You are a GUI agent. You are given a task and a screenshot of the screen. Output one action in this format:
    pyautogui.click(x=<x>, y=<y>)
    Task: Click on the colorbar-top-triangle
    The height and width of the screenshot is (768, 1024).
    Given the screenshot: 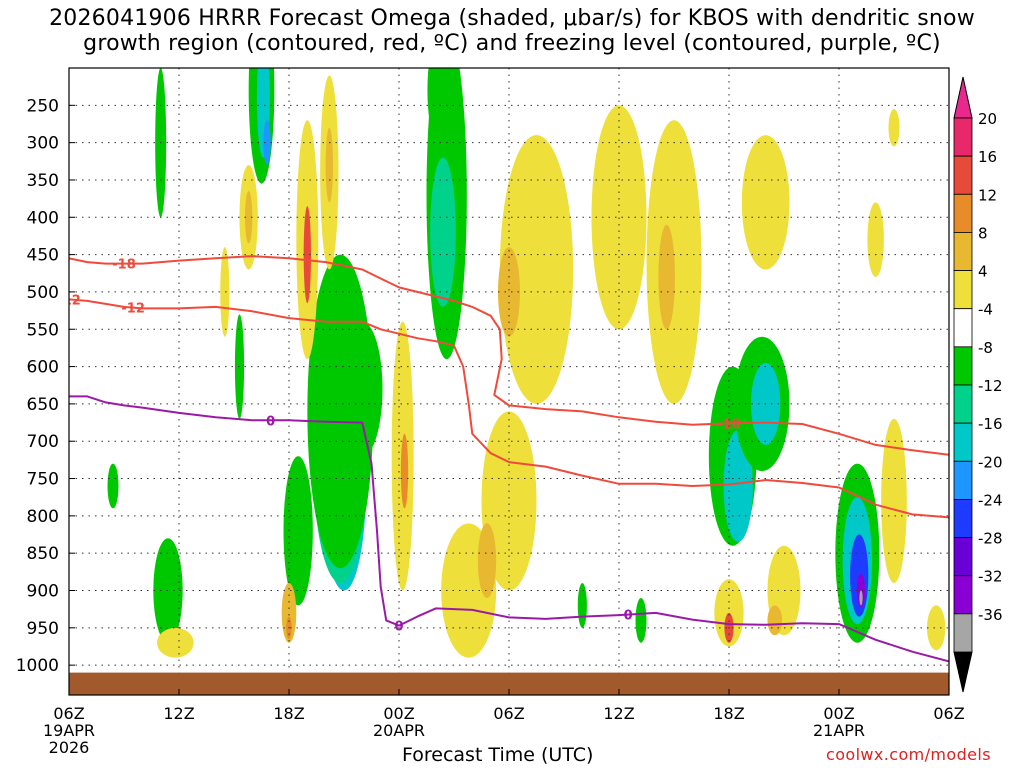 What is the action you would take?
    pyautogui.click(x=963, y=97)
    